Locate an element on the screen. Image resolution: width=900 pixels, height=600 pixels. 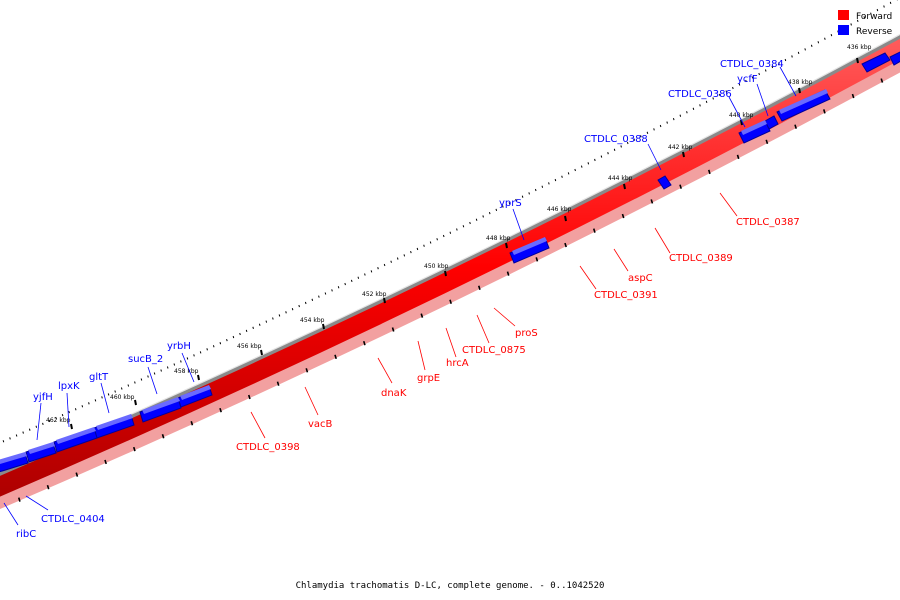
legend-label: Forward is located at coordinates (874, 17).